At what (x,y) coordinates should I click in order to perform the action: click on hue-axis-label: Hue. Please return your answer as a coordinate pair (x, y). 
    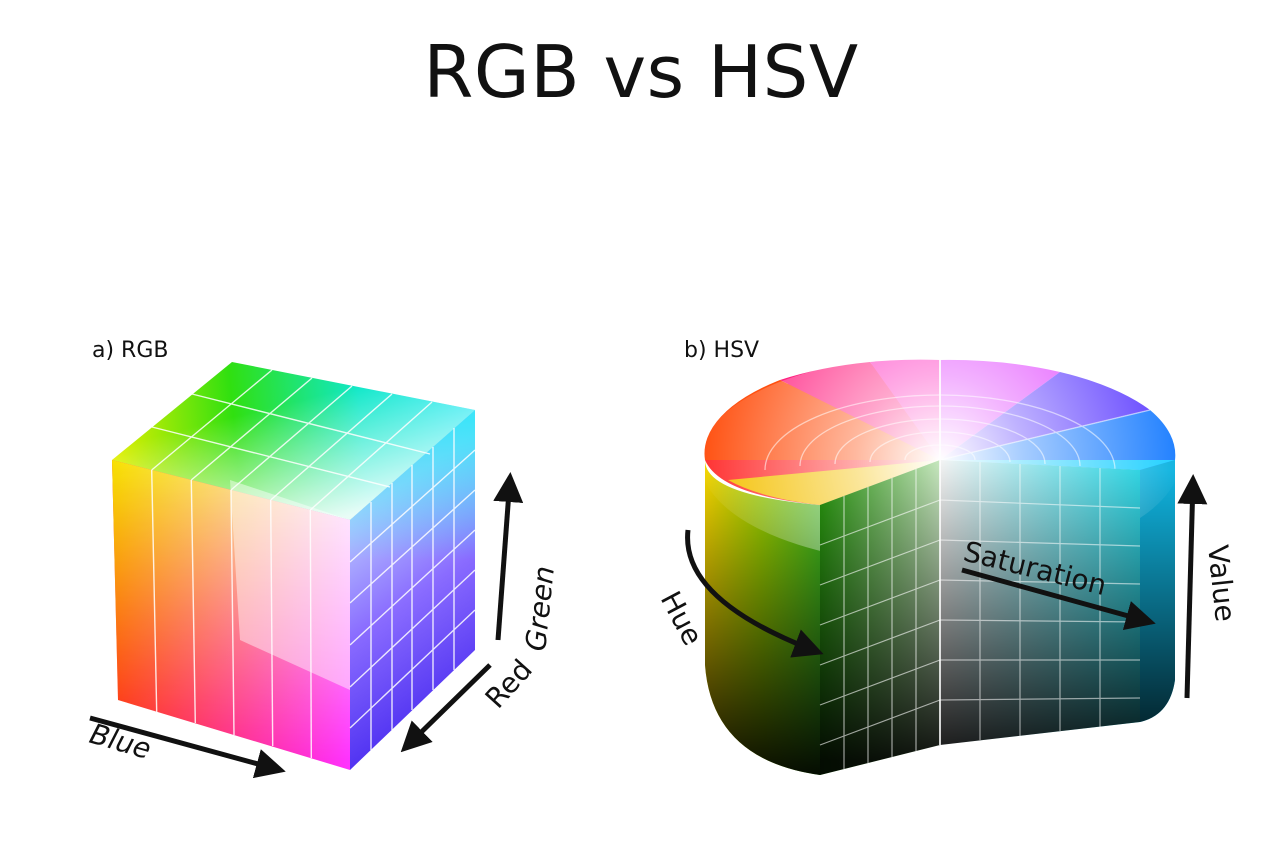
    Looking at the image, I should click on (681, 618).